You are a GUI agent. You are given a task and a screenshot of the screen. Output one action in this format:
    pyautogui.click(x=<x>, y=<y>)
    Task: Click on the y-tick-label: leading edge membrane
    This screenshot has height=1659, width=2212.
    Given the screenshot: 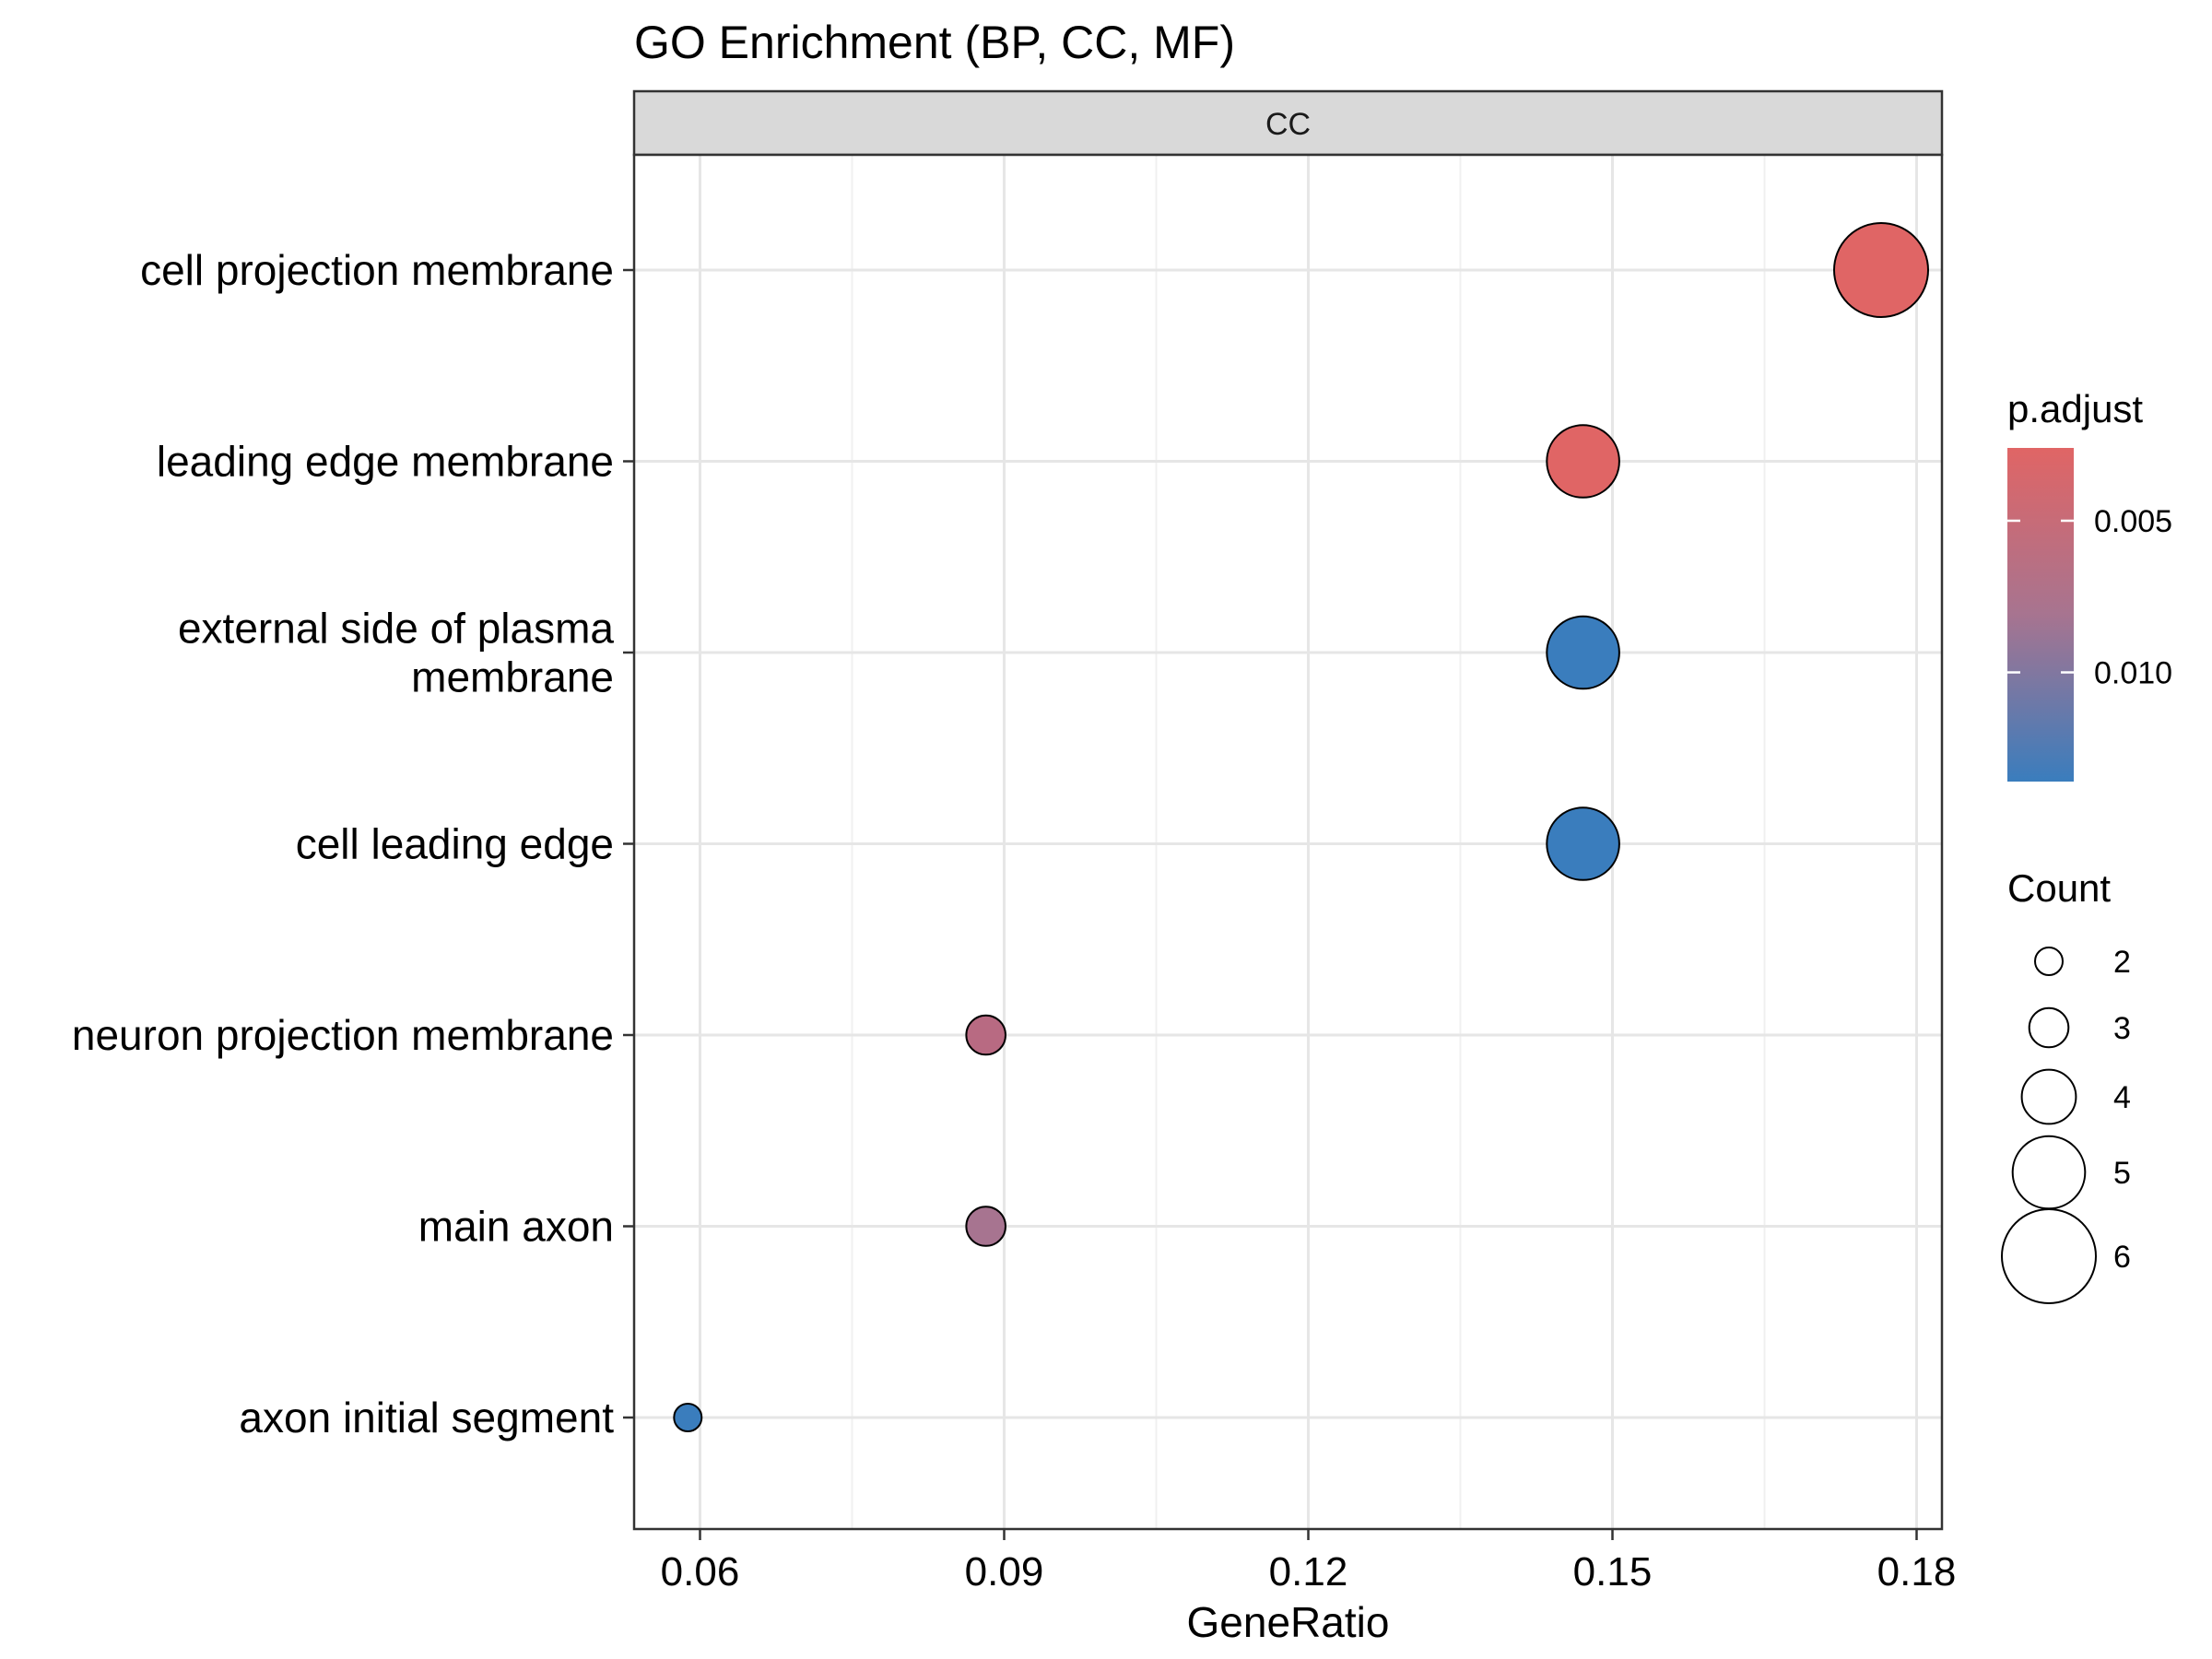 What is the action you would take?
    pyautogui.click(x=385, y=462)
    